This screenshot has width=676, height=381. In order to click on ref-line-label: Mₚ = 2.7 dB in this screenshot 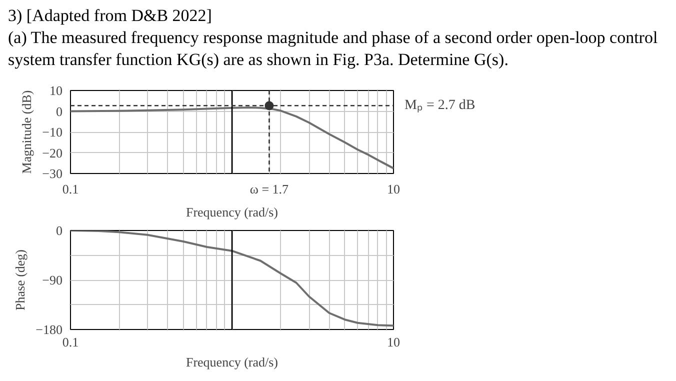, I will do `click(440, 106)`.